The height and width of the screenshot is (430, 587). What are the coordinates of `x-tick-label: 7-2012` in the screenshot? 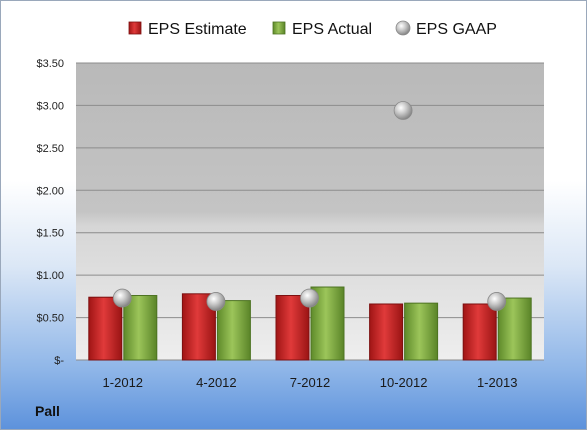 It's located at (310, 382).